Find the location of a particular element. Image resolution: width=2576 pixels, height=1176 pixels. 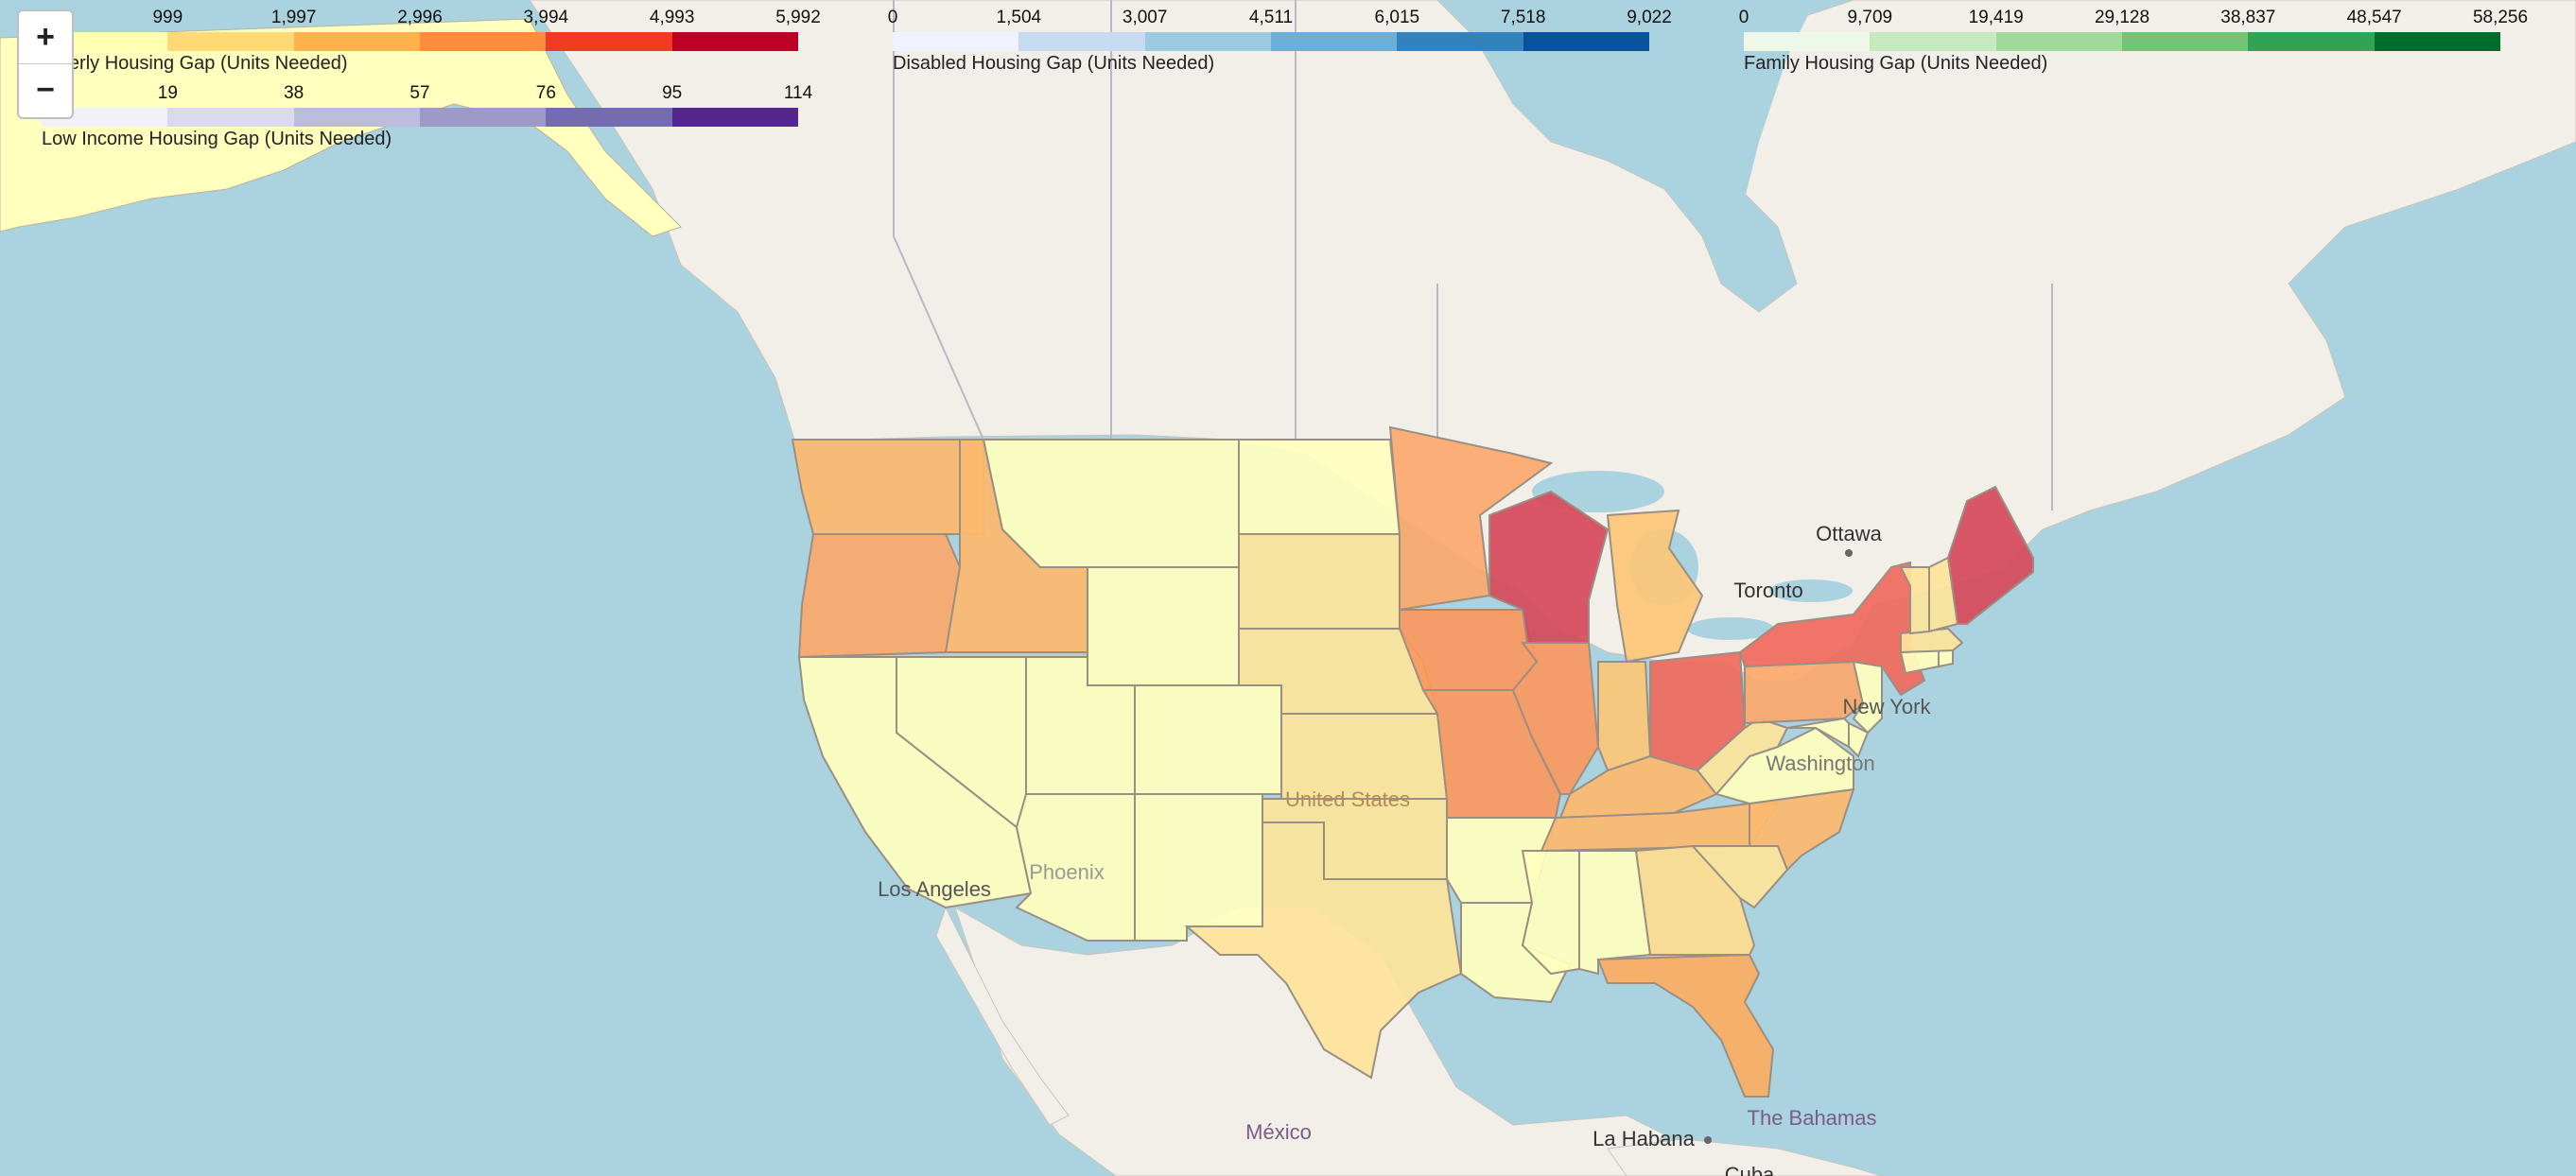

legend-tick-label: 76 is located at coordinates (545, 93).